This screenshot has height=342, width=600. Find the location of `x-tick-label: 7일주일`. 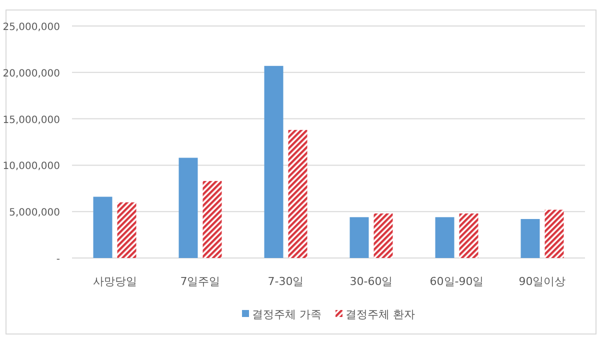

x-tick-label: 7일주일 is located at coordinates (200, 281).